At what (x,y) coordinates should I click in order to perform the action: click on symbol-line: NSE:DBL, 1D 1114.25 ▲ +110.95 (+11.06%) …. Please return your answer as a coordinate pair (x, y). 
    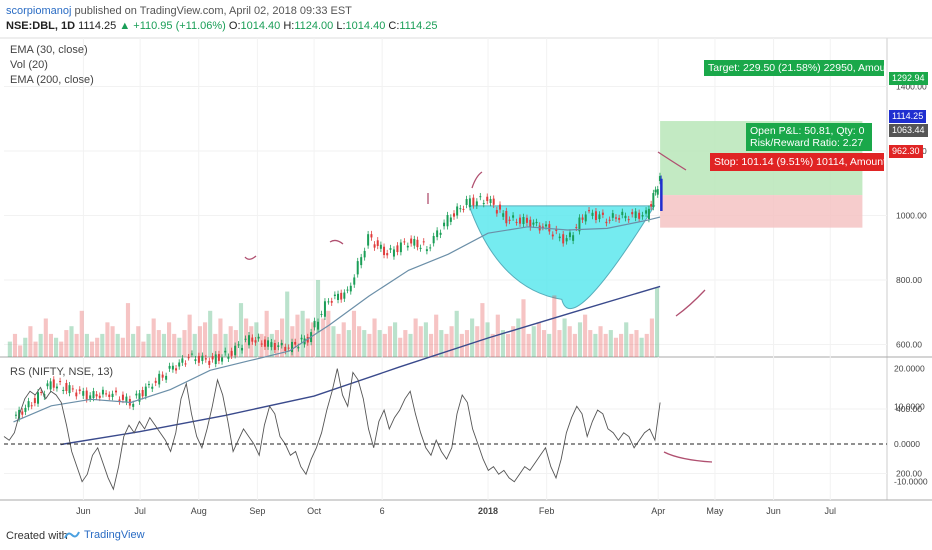
    Looking at the image, I should click on (222, 26).